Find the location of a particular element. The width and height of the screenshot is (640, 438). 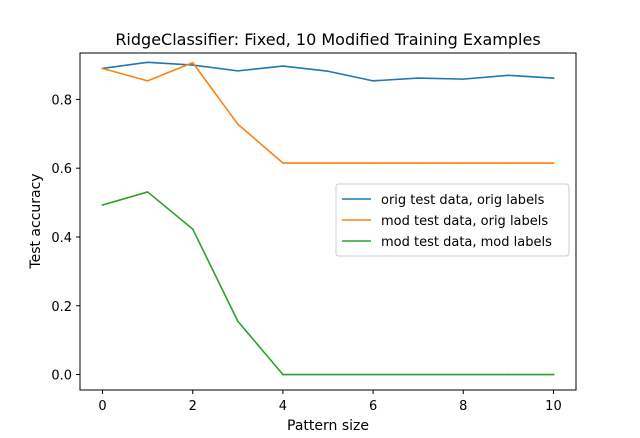

y-tick-label: 0.8 is located at coordinates (61, 100).